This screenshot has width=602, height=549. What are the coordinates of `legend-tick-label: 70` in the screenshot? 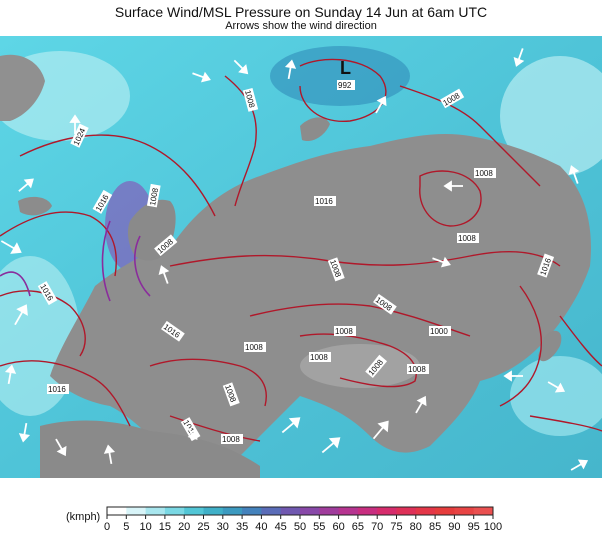 It's located at (377, 527).